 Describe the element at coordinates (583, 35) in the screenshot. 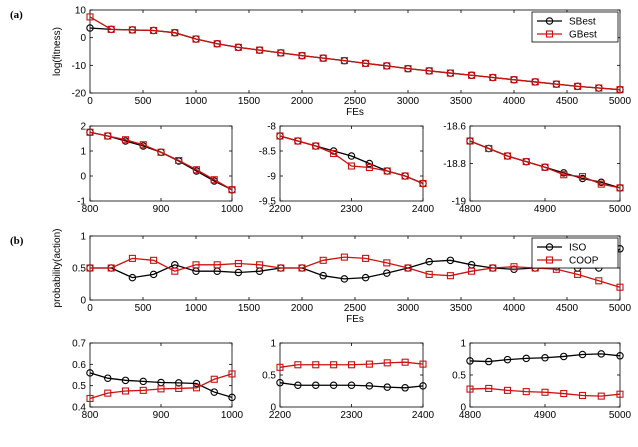

I see `legend-label-gbest: GBest` at that location.